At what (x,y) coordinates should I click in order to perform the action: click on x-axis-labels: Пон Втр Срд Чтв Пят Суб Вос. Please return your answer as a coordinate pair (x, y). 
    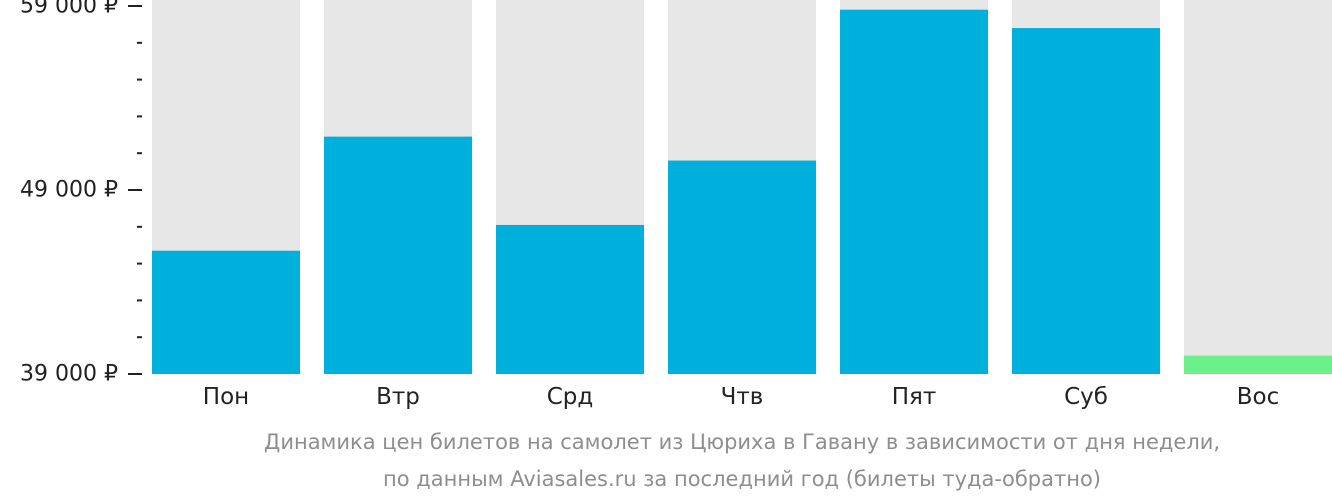
    Looking at the image, I should click on (741, 397).